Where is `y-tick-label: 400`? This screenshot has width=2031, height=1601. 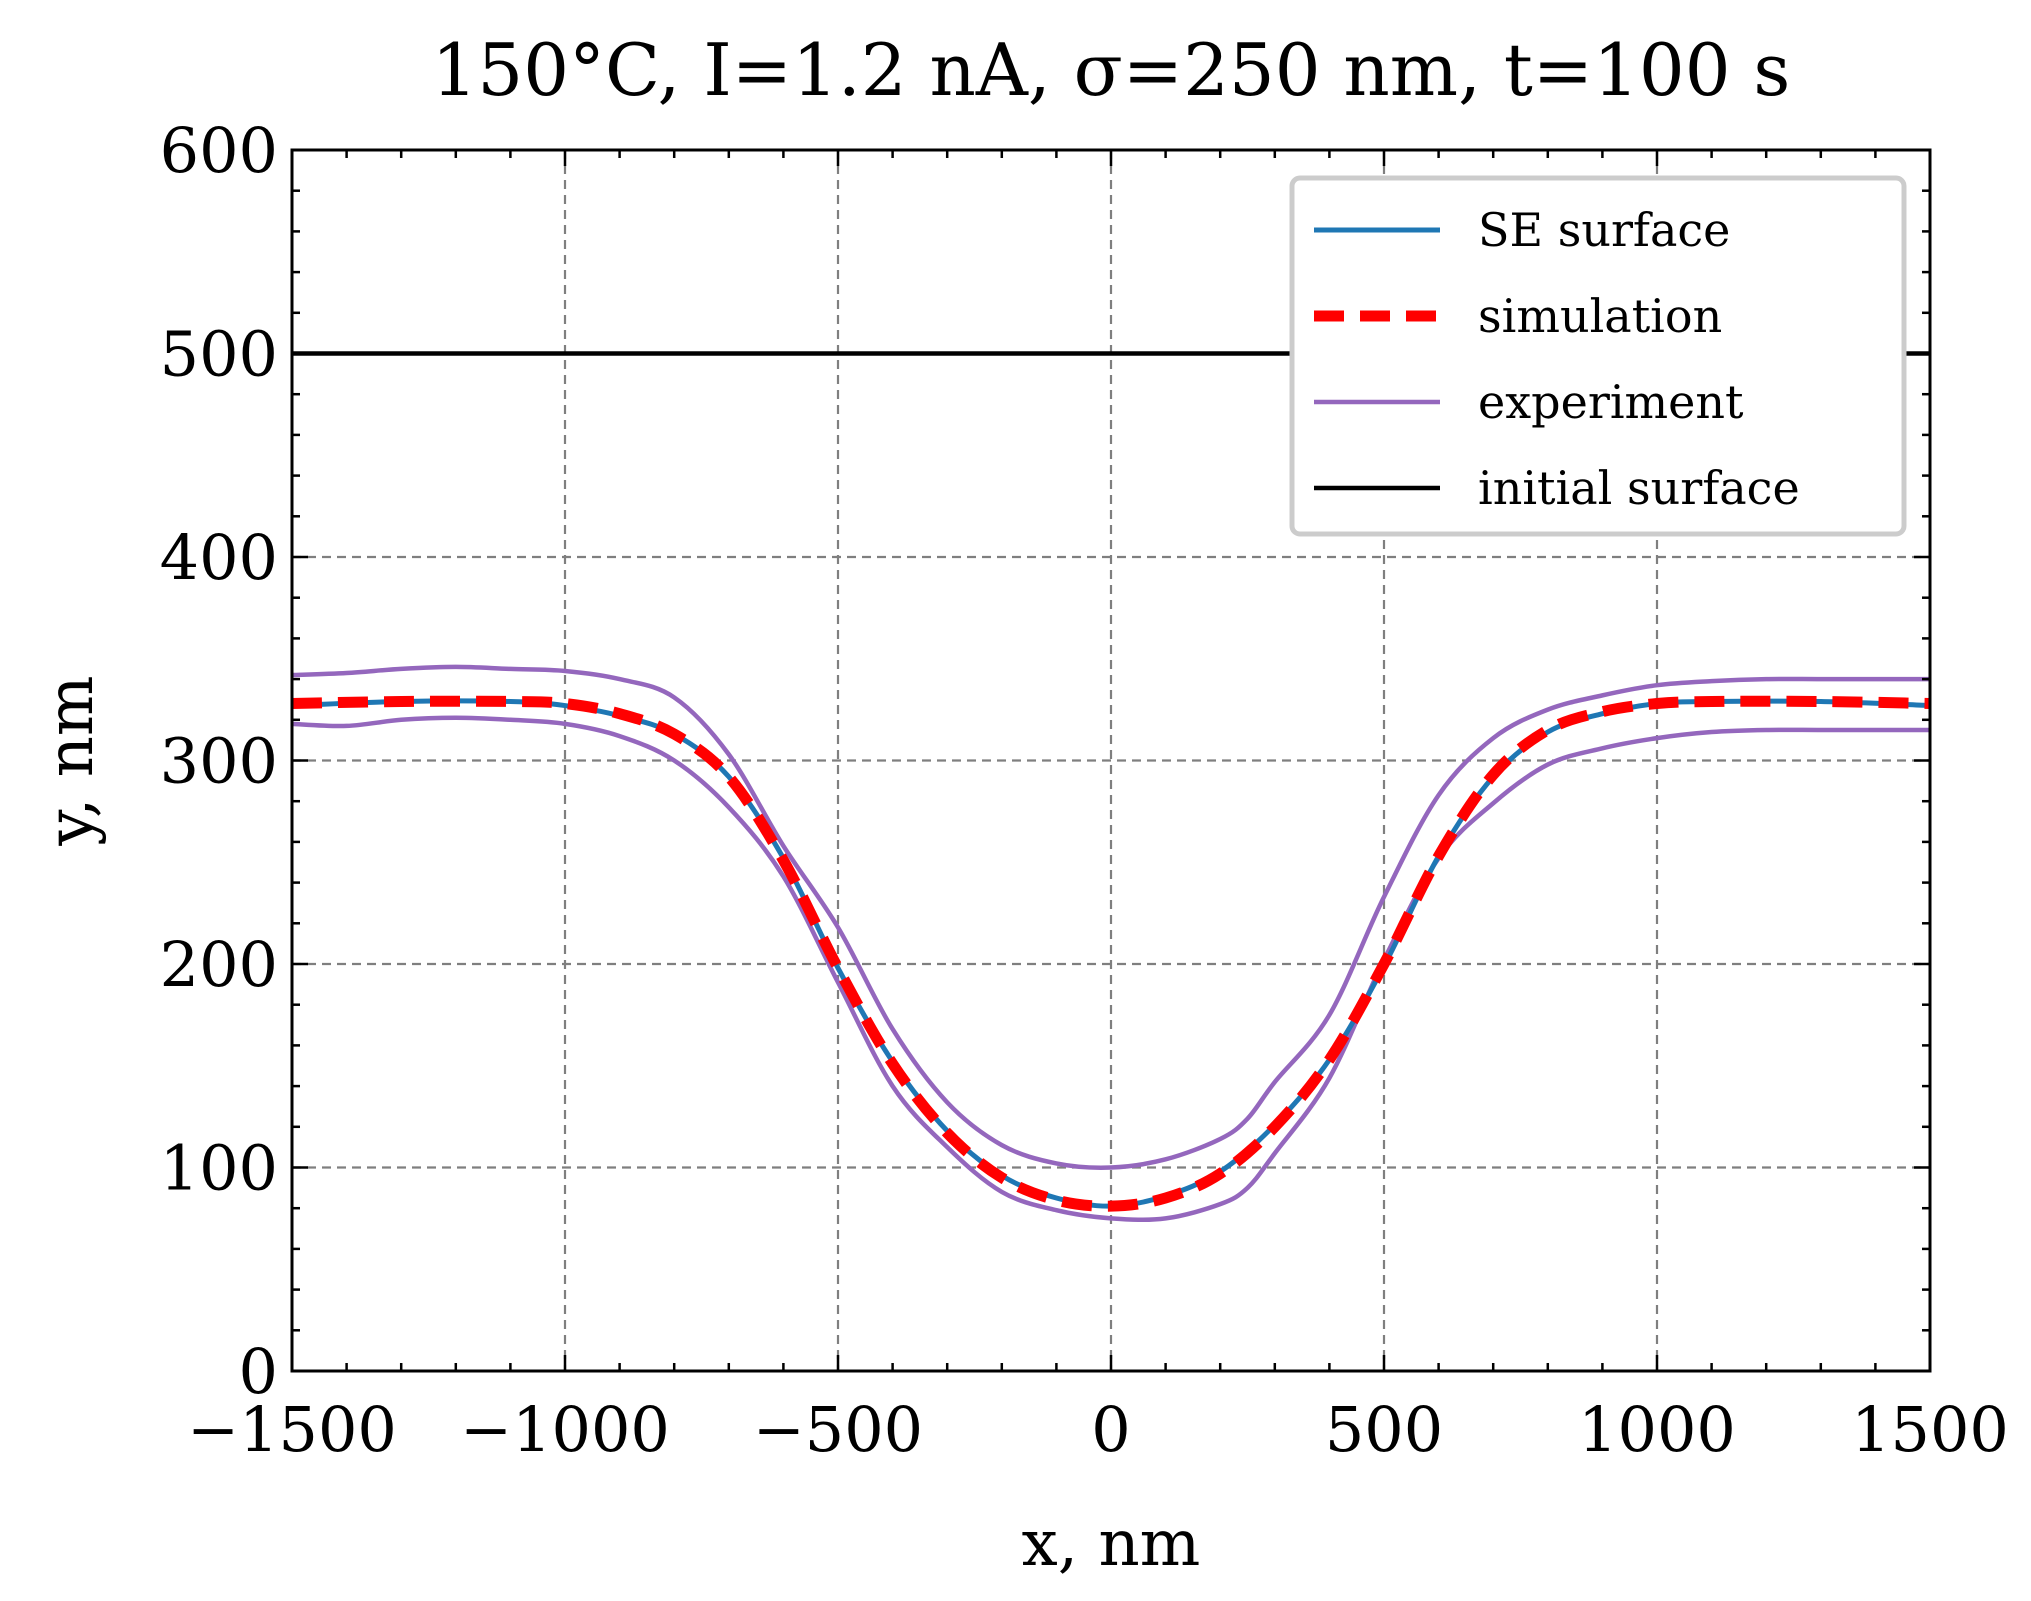
y-tick-label: 400 is located at coordinates (219, 557).